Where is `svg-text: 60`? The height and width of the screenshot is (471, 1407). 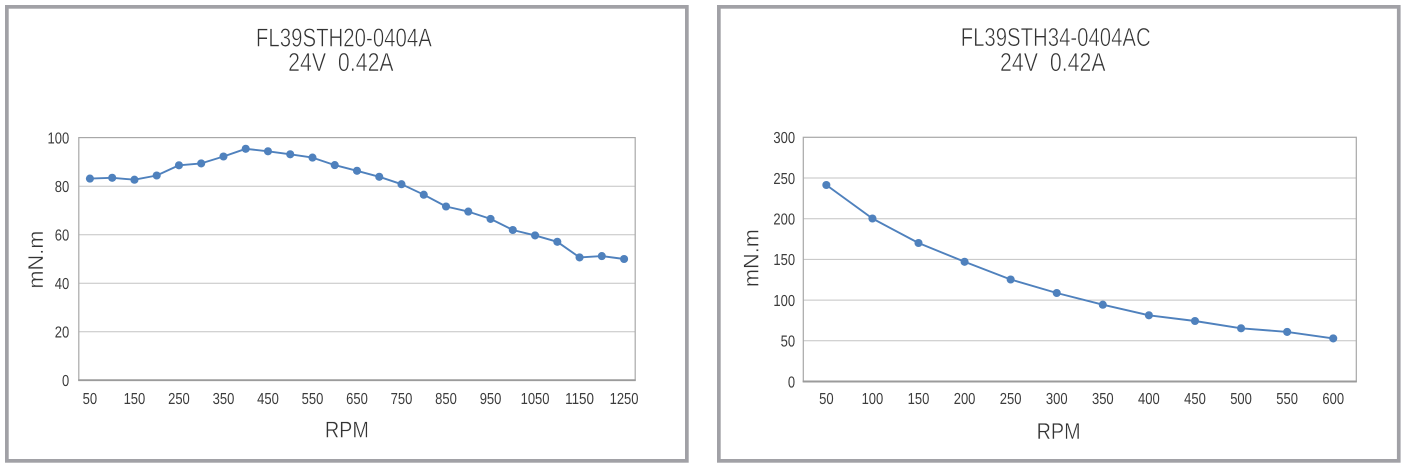
svg-text: 60 is located at coordinates (62, 236).